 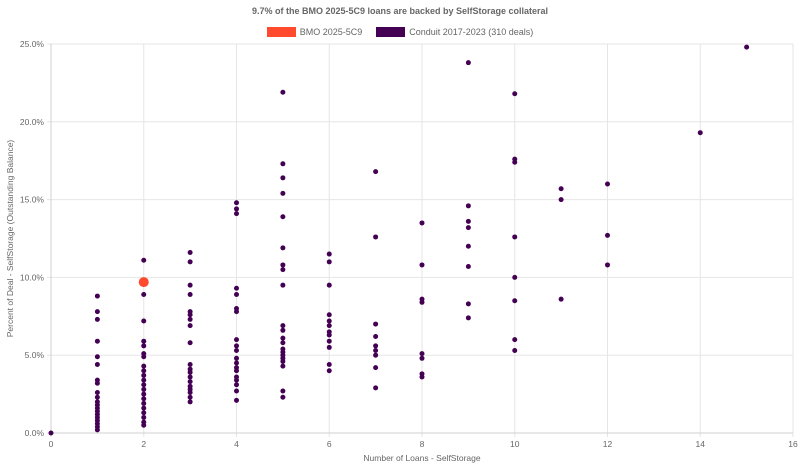 What do you see at coordinates (51, 444) in the screenshot?
I see `x-tick-label: 0` at bounding box center [51, 444].